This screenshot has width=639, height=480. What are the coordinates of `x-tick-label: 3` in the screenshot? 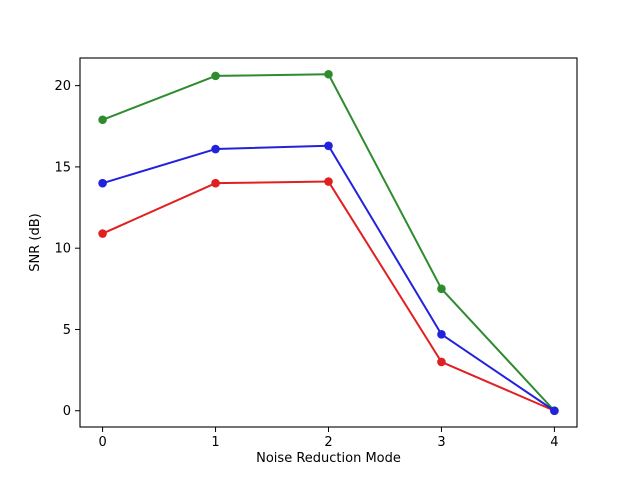 It's located at (441, 442).